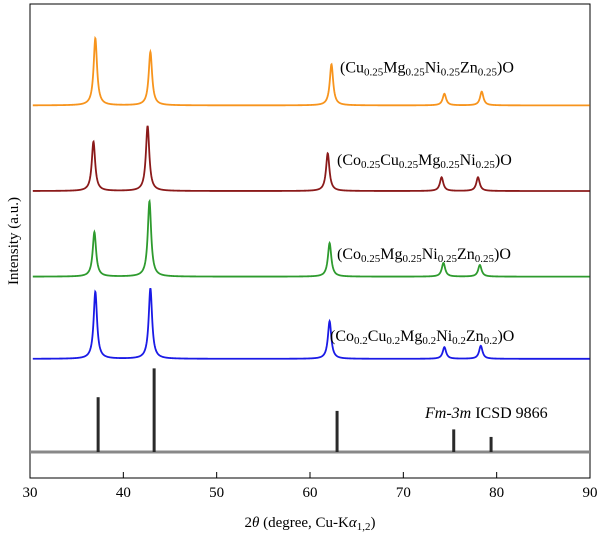 The width and height of the screenshot is (600, 533). What do you see at coordinates (309, 524) in the screenshot?
I see `x-axis-label: 2θ (degree, Cu-Kα1,2)` at bounding box center [309, 524].